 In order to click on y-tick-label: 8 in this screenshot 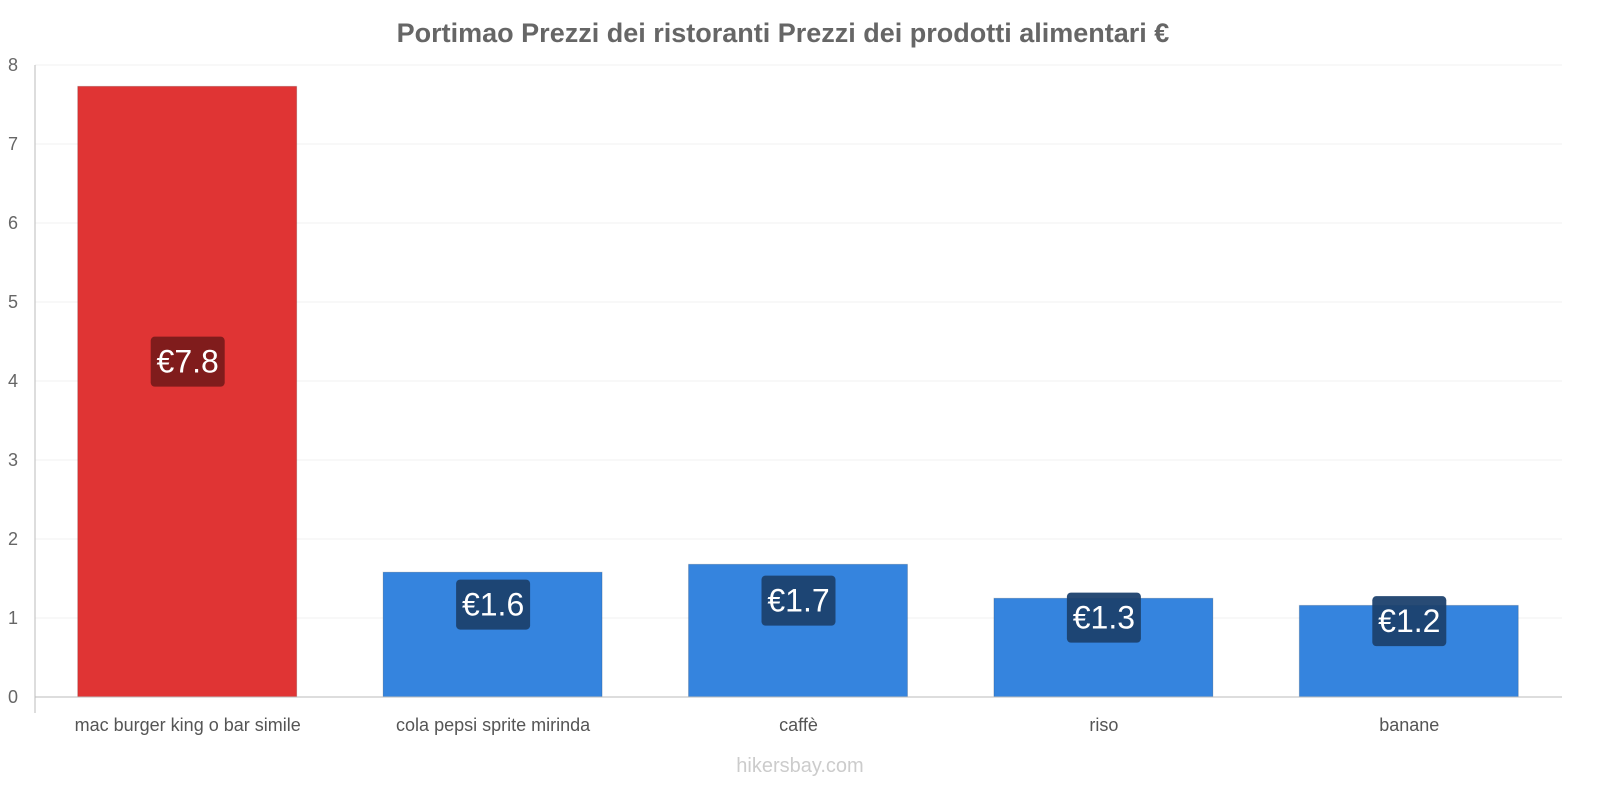, I will do `click(13, 65)`.